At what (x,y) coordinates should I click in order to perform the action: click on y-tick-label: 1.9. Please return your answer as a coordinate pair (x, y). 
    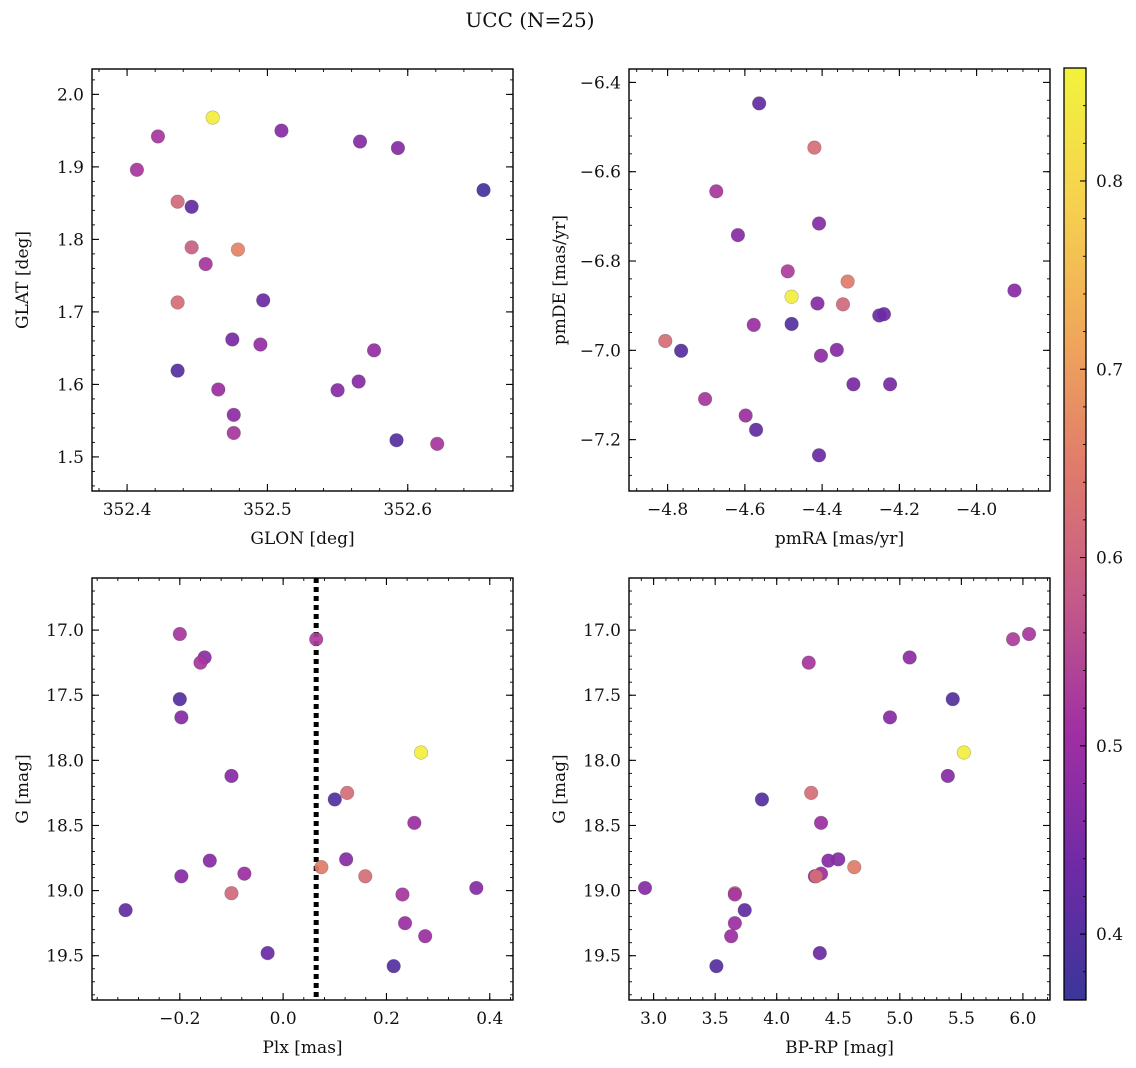
    Looking at the image, I should click on (70, 168).